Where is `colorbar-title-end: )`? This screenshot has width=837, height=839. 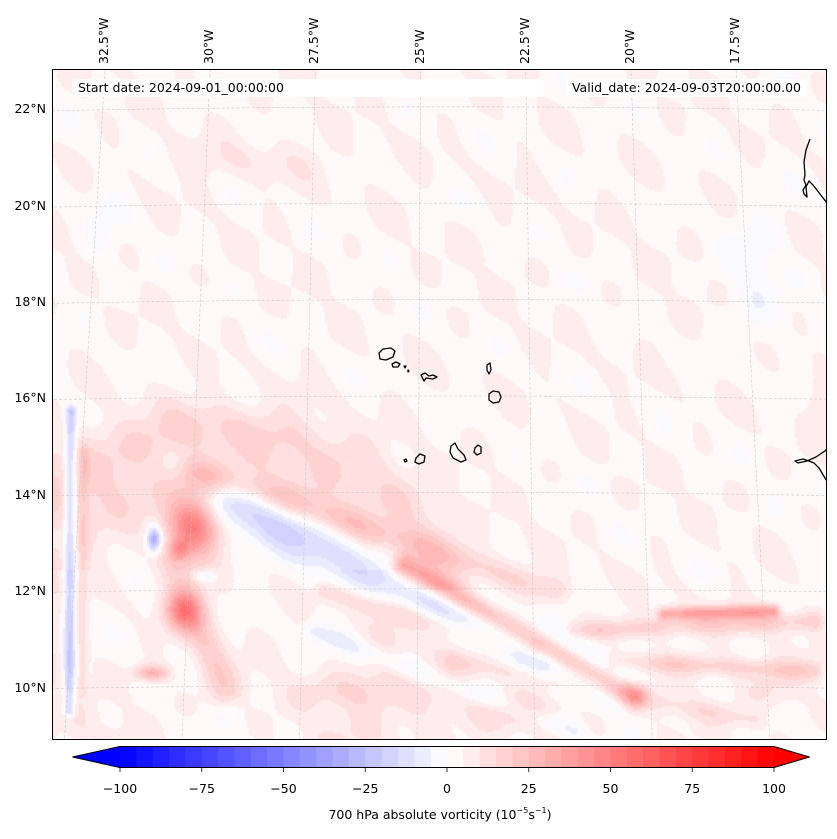 colorbar-title-end: ) is located at coordinates (549, 814).